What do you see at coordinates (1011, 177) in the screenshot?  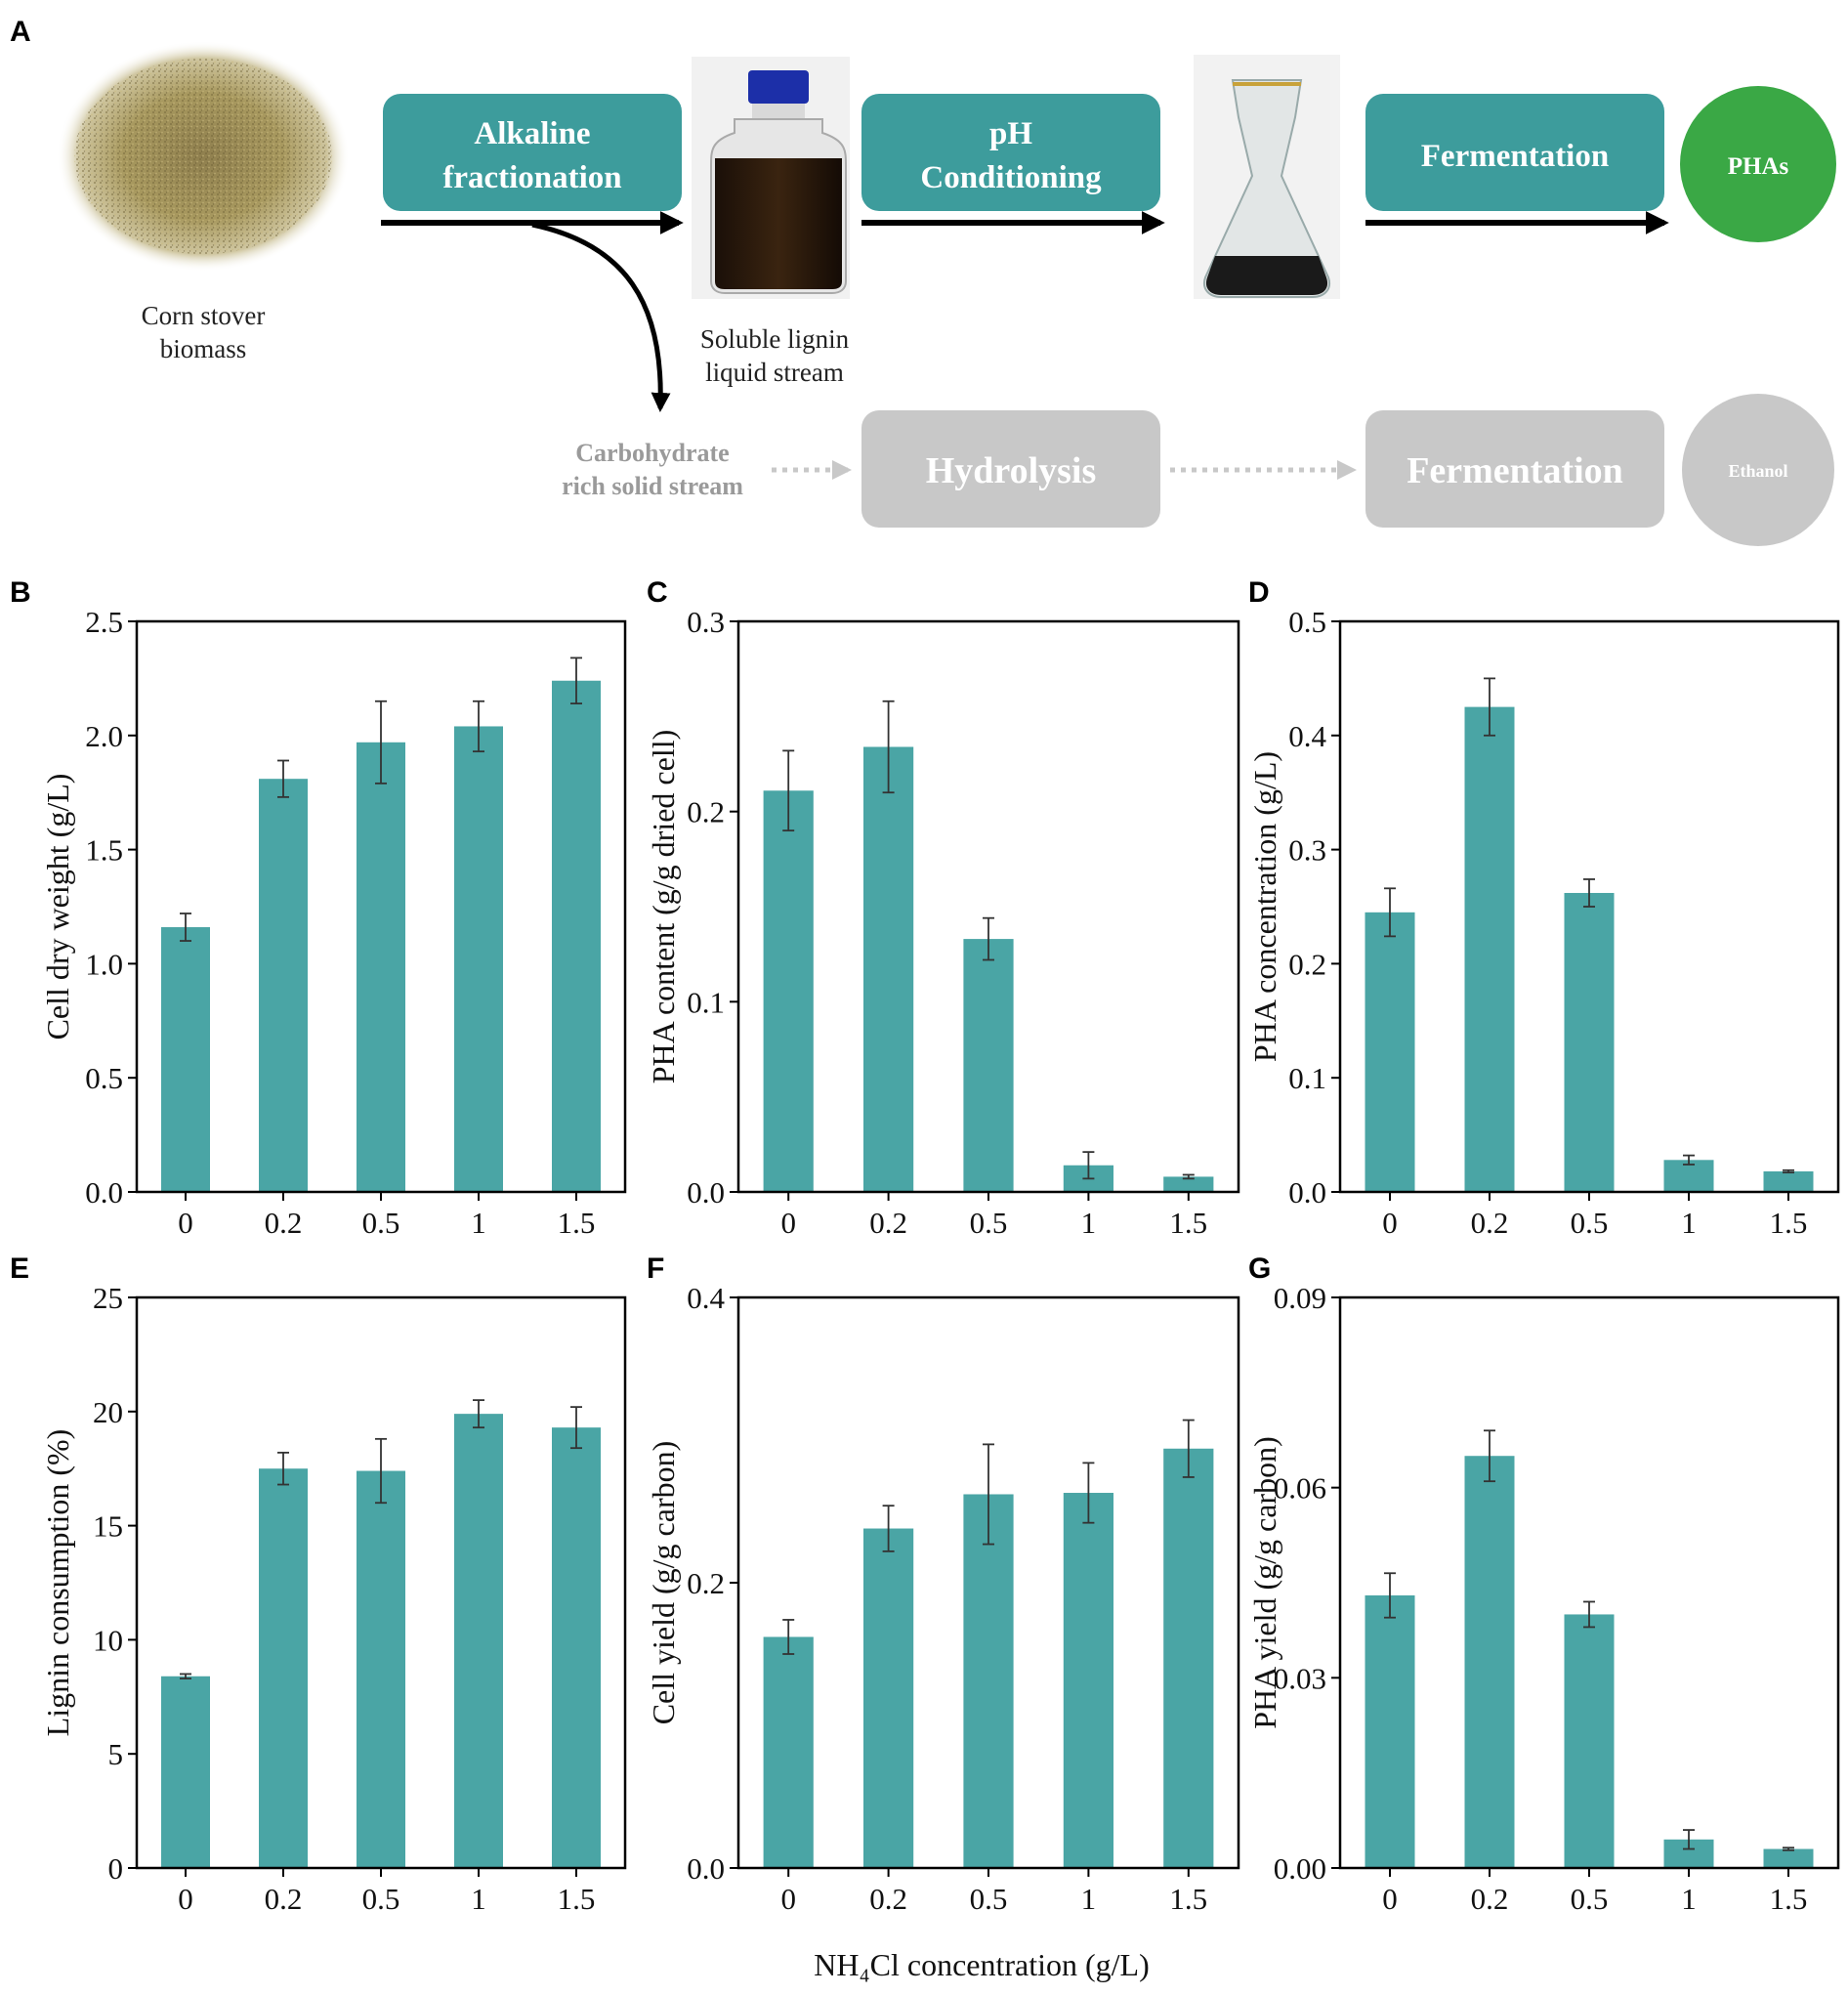 I see `ph-label-line2: Conditioning` at bounding box center [1011, 177].